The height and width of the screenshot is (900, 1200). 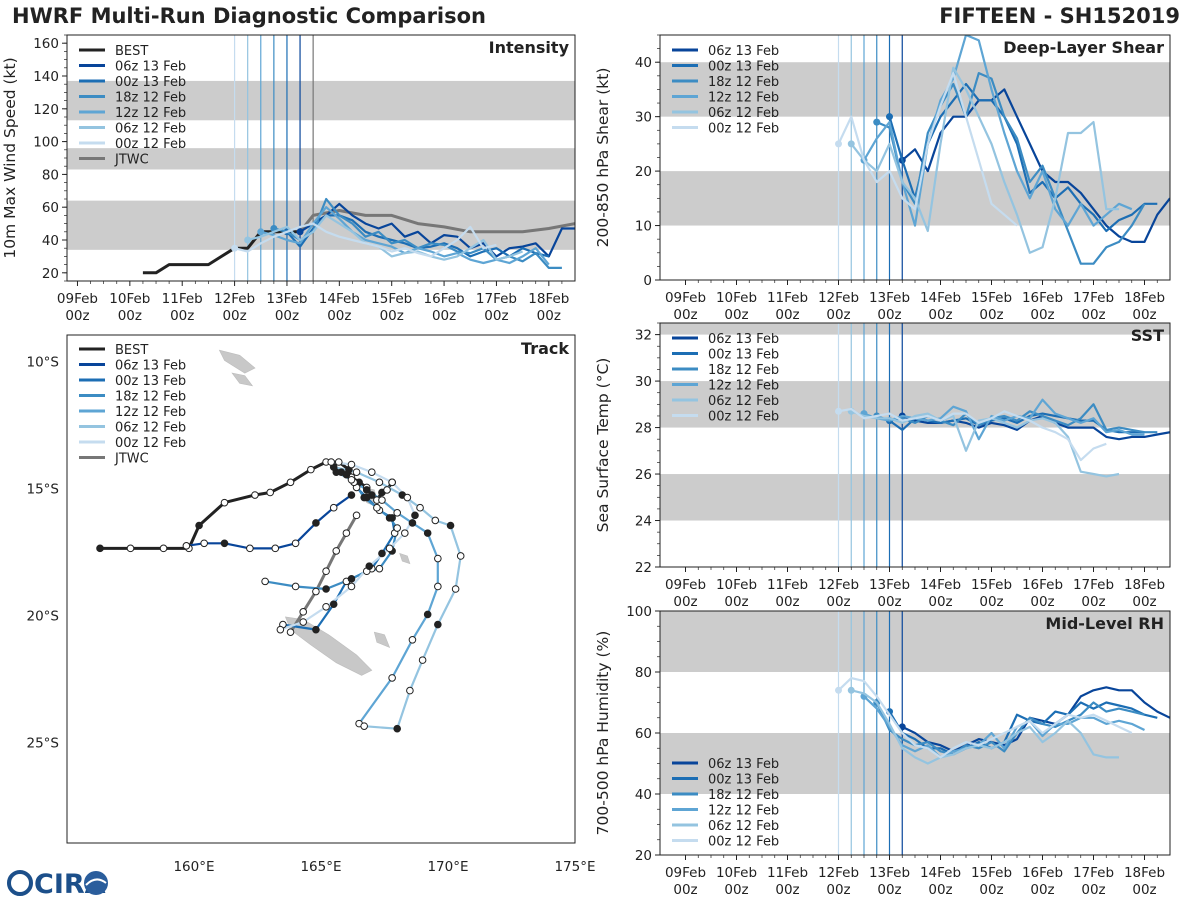 What do you see at coordinates (915, 445) in the screenshot?
I see `plot-area-sst` at bounding box center [915, 445].